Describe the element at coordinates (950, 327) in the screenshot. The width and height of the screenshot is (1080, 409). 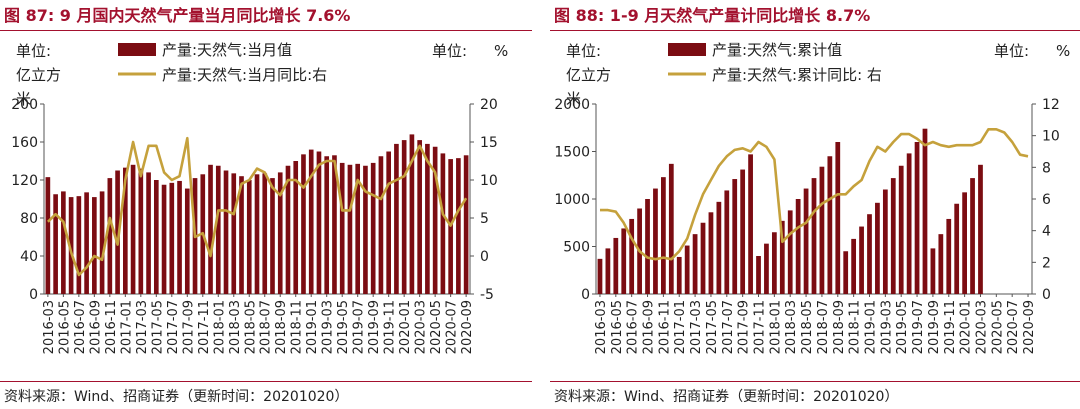
I see `x-axis-tick-label: 2019-11` at that location.